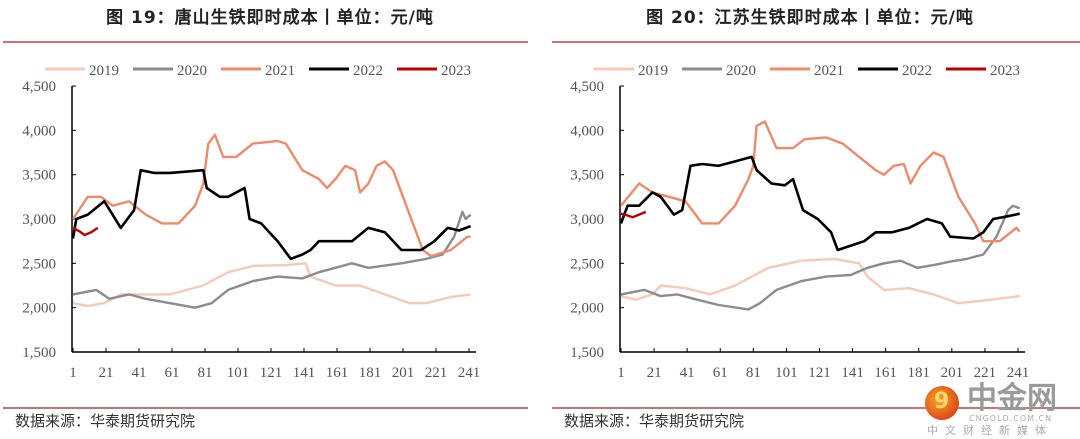 The image size is (1080, 439). Describe the element at coordinates (942, 403) in the screenshot. I see `watermark-logo-icon: 9` at that location.